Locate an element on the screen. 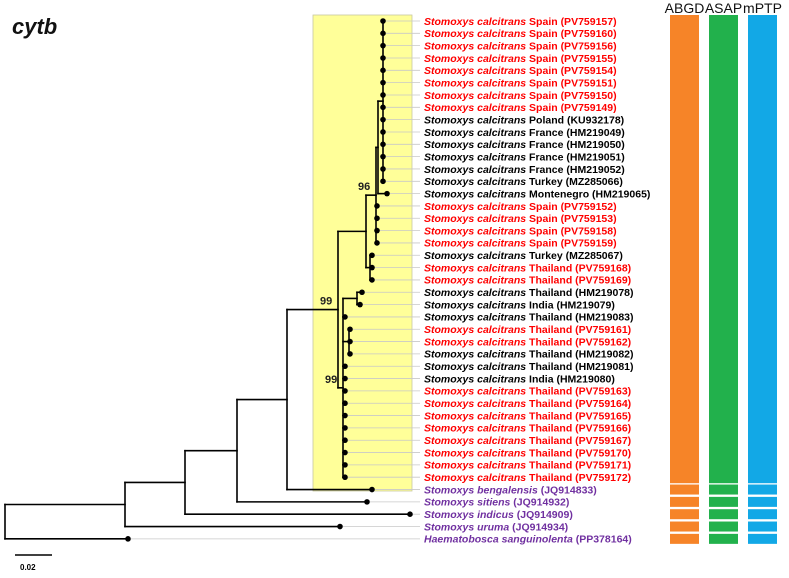 The image size is (789, 578). taxon-label: Stomoxys calcitrans Thailand (HM219082) is located at coordinates (529, 355).